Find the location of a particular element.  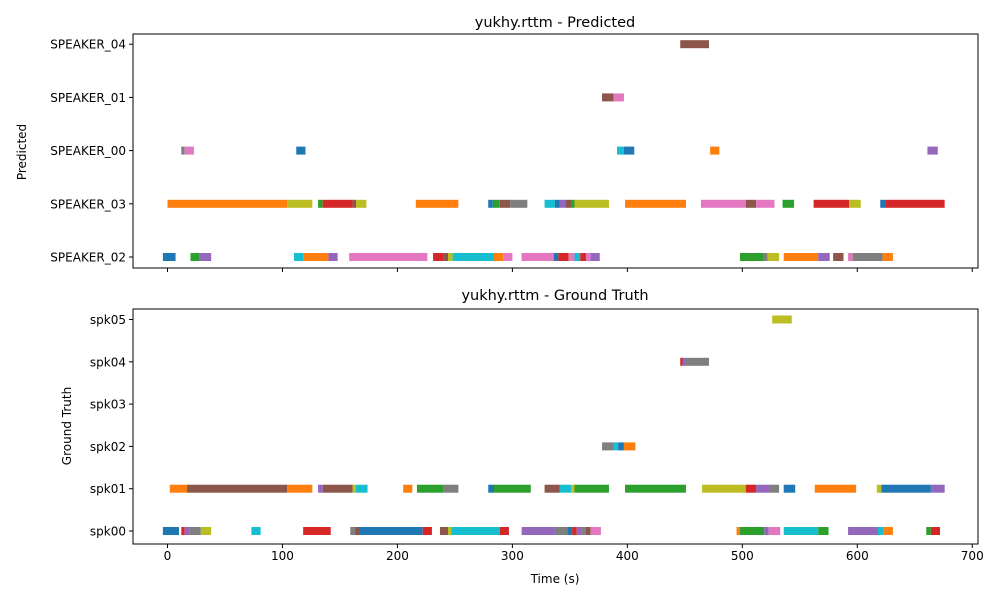

predicted-panel-y-label: Predicted is located at coordinates (22, 152).